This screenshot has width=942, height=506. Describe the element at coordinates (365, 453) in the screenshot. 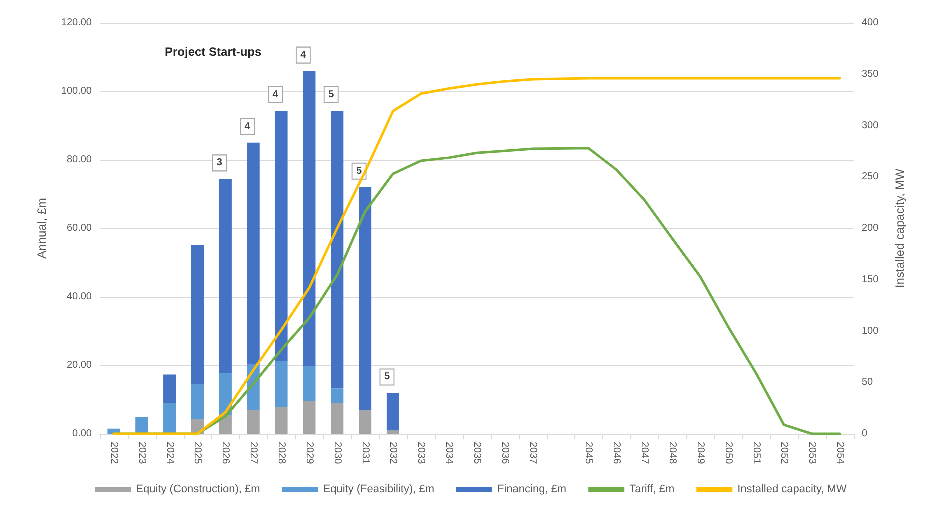

I see `x-tick-label: 2031` at that location.